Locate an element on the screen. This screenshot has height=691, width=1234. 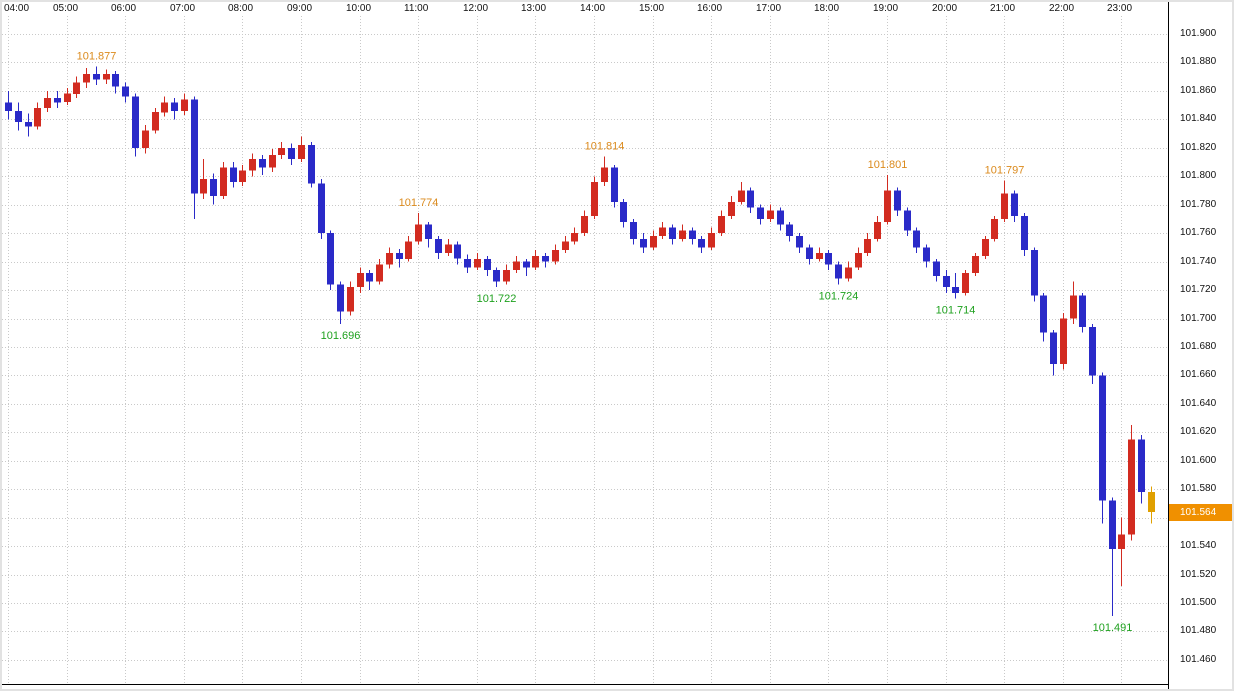
time-axis-label: 16:00 is located at coordinates (710, 8).